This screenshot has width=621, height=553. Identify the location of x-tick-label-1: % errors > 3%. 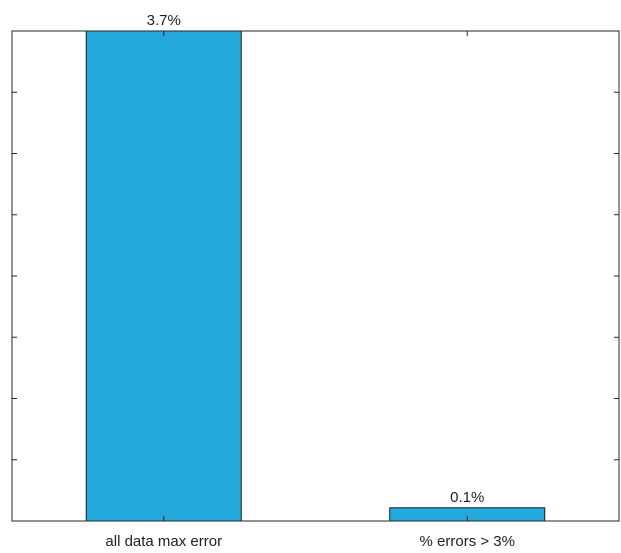
(467, 541).